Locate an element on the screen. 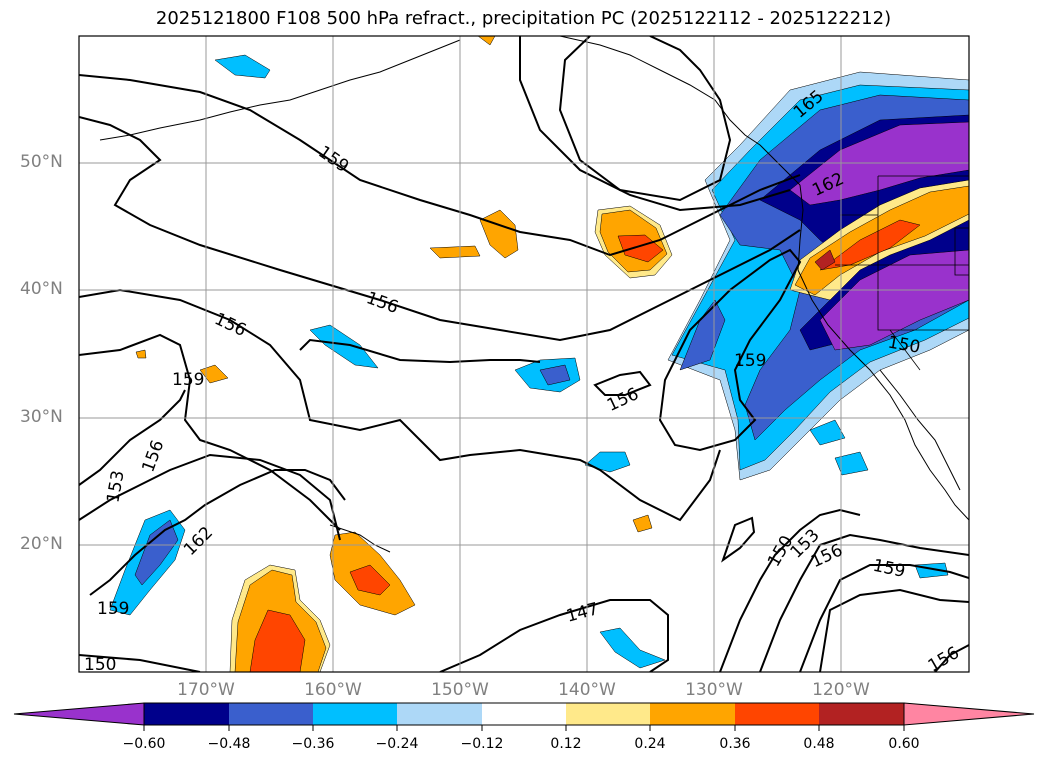 This screenshot has width=1047, height=765. colorbar-frame is located at coordinates (524, 714).